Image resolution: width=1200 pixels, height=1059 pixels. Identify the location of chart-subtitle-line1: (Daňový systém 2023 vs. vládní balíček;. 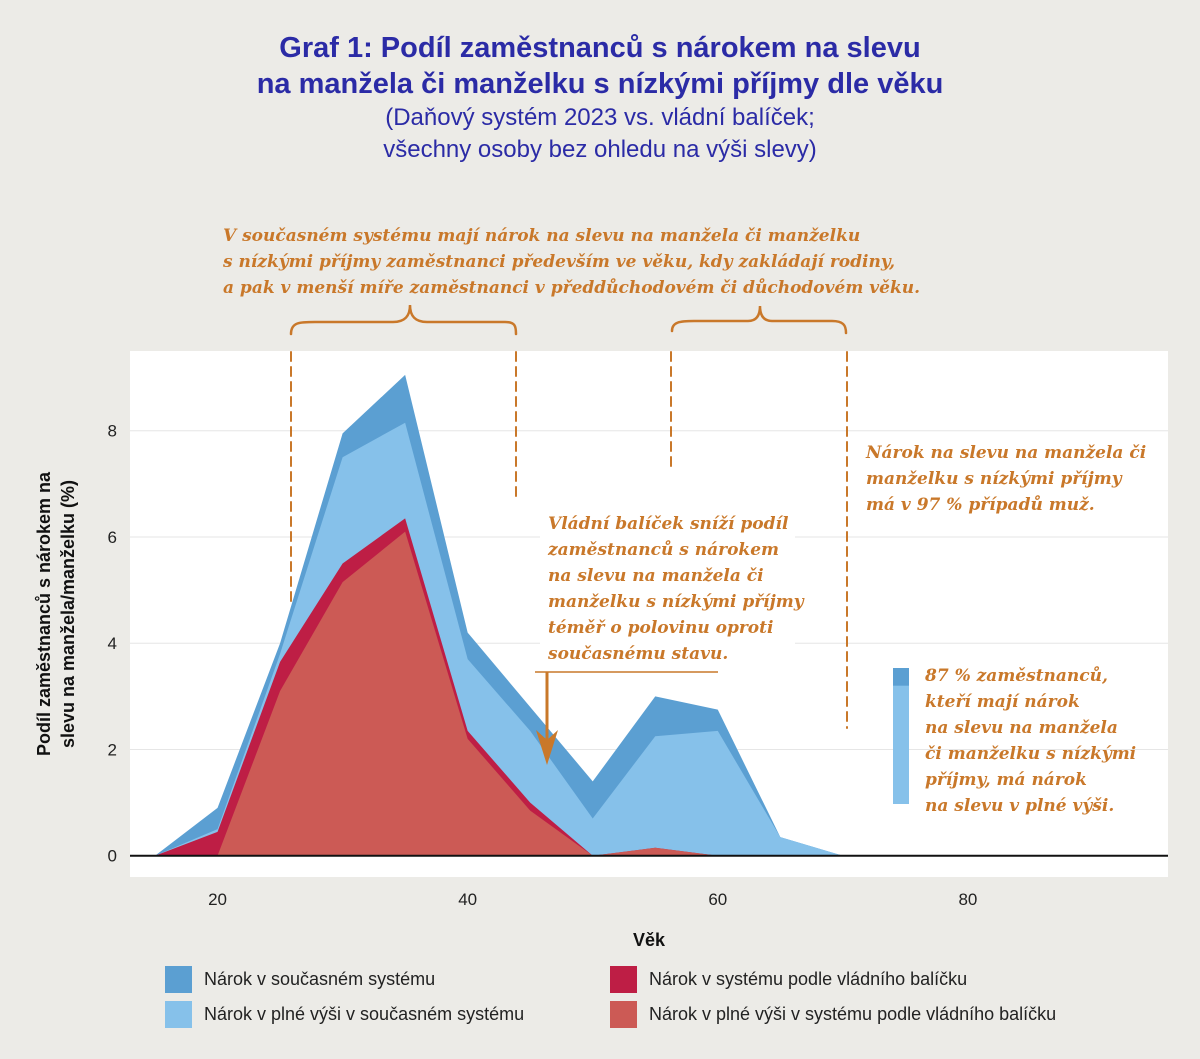
(600, 117).